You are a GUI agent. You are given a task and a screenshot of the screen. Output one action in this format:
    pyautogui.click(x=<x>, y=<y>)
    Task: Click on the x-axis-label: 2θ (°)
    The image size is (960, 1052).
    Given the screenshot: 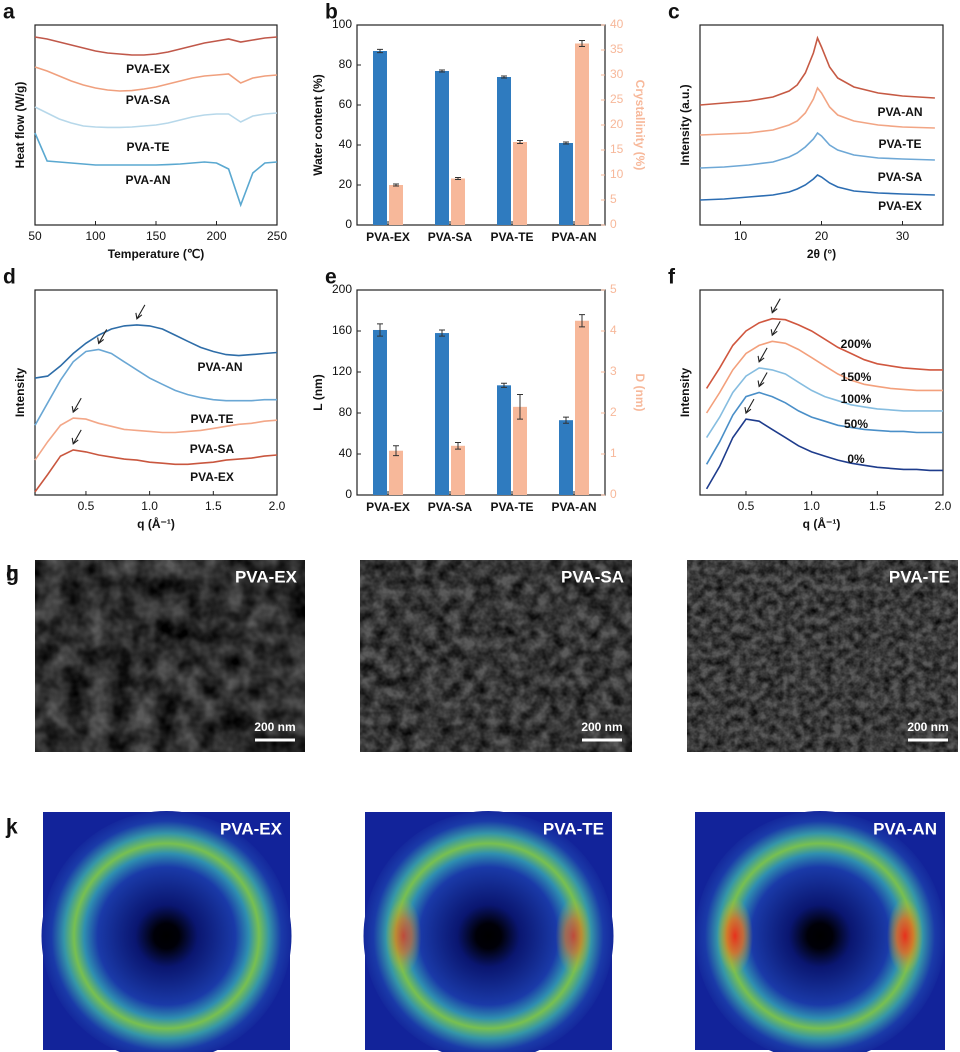 What is the action you would take?
    pyautogui.click(x=821, y=254)
    